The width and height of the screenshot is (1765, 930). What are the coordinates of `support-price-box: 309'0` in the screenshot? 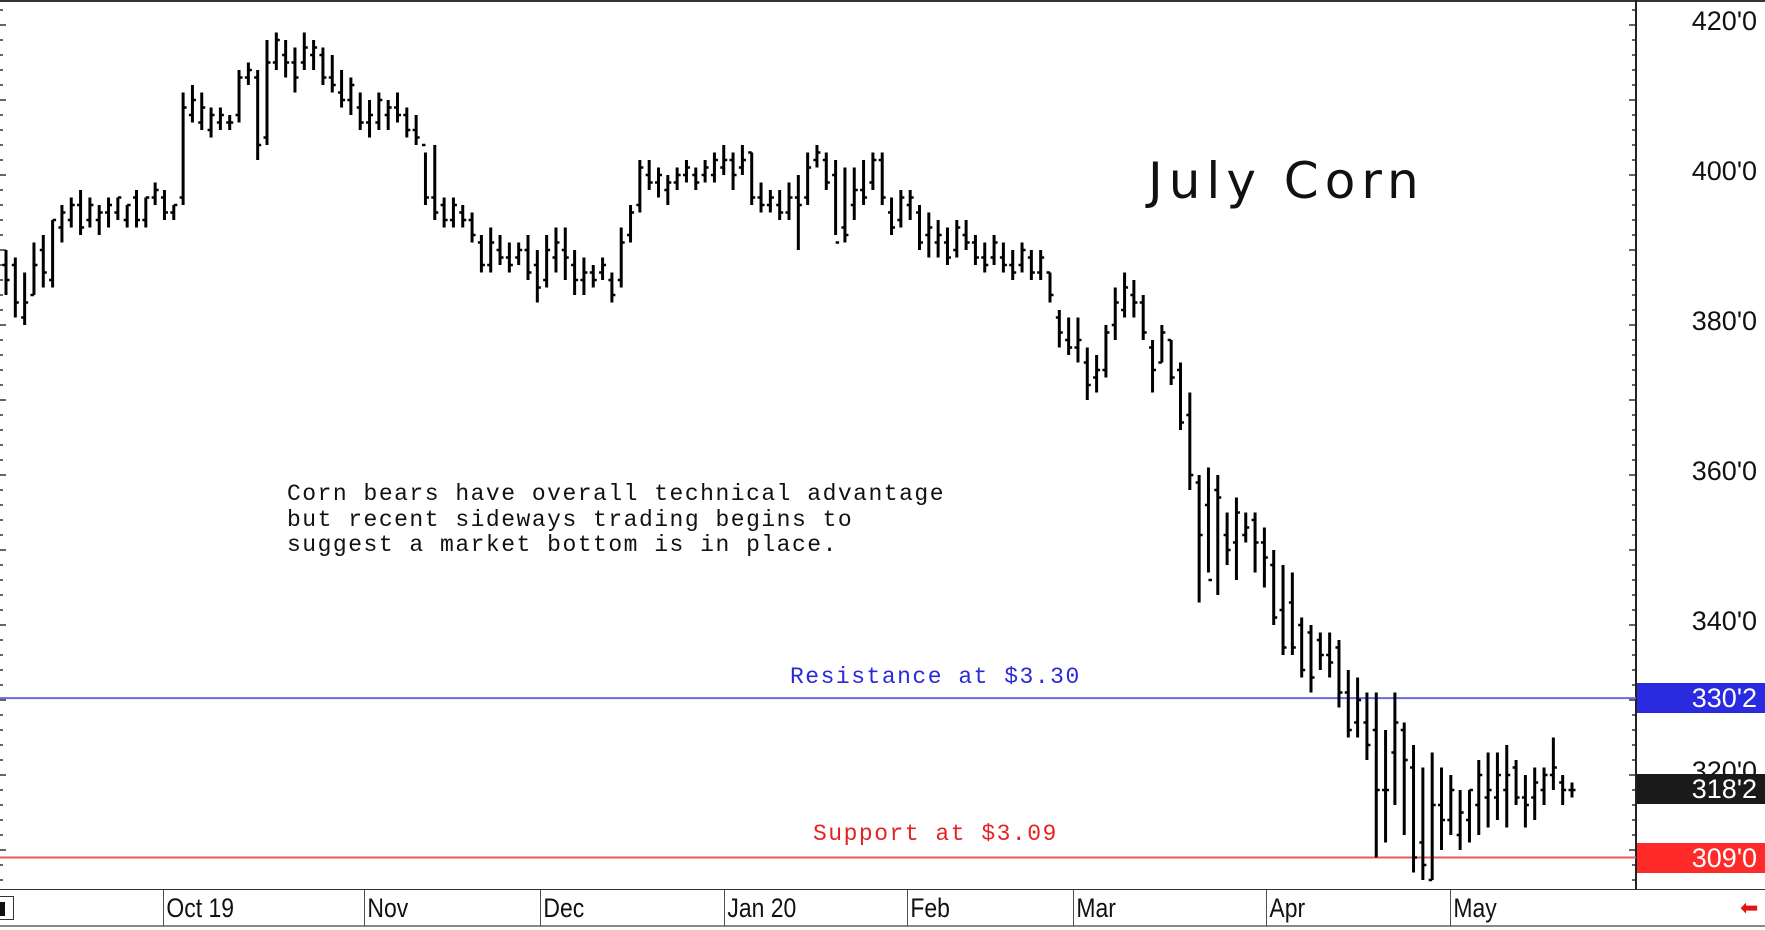 It's located at (1701, 858).